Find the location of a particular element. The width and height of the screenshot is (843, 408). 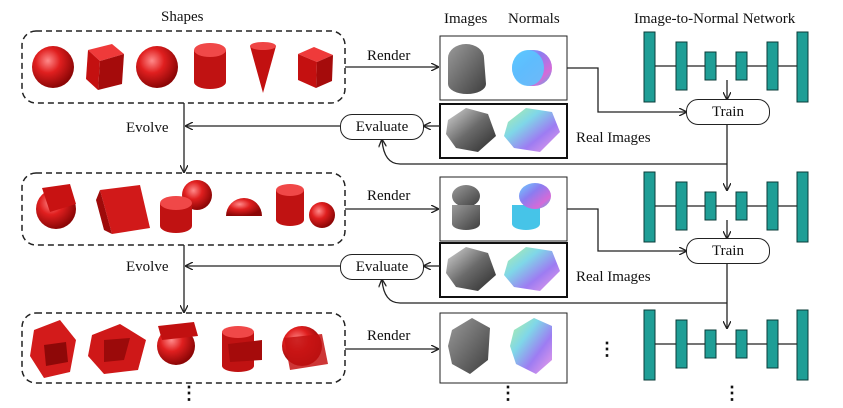

images-heading: Images is located at coordinates (466, 19).